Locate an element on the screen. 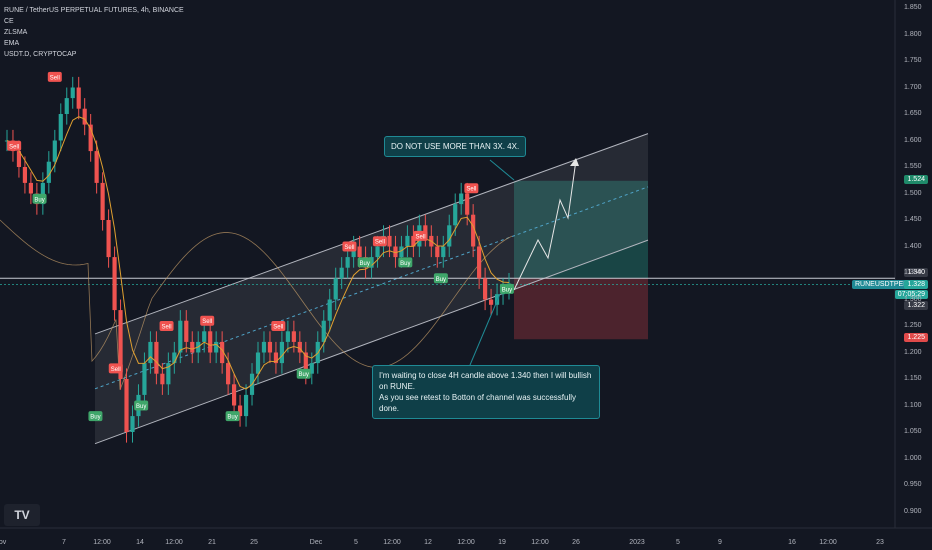 The height and width of the screenshot is (550, 932). x-tick-label: 26 is located at coordinates (576, 542).